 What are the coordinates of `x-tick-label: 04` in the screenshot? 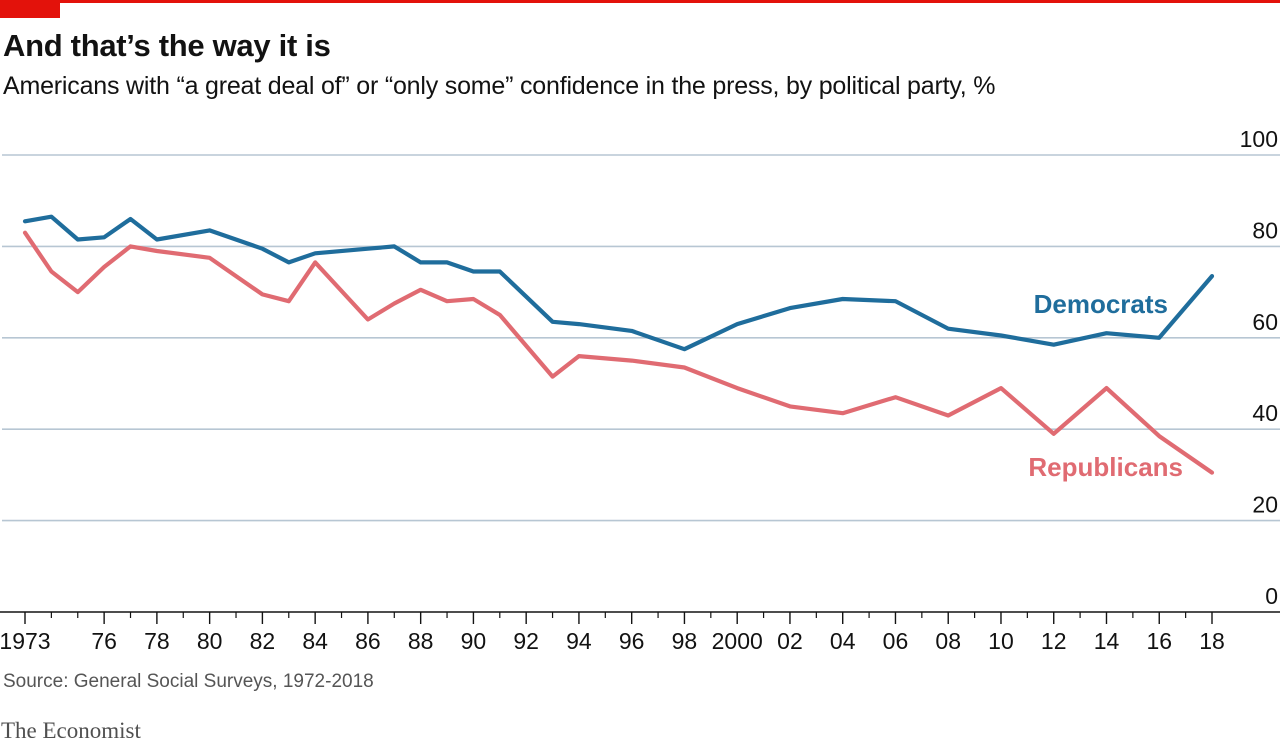 It's located at (843, 641).